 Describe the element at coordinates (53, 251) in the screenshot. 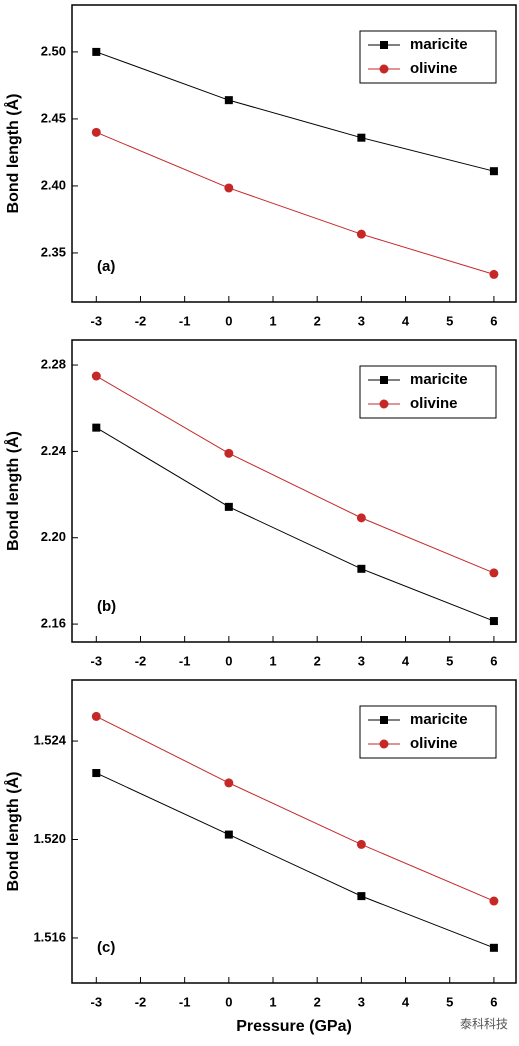

I see `y-tick-label: 2.35` at that location.